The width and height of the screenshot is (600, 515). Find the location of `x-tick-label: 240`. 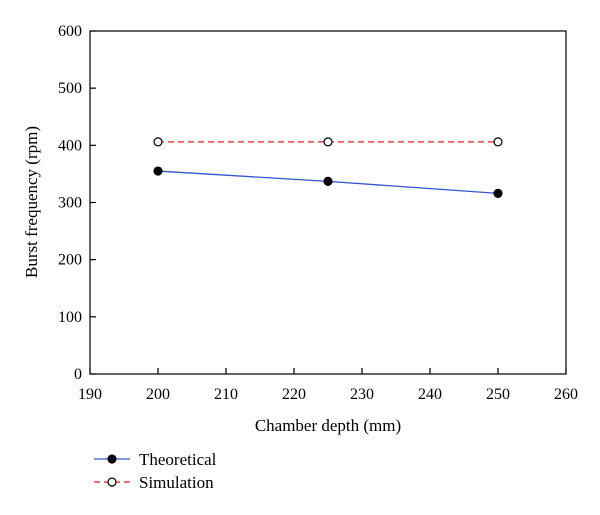

x-tick-label: 240 is located at coordinates (430, 394).